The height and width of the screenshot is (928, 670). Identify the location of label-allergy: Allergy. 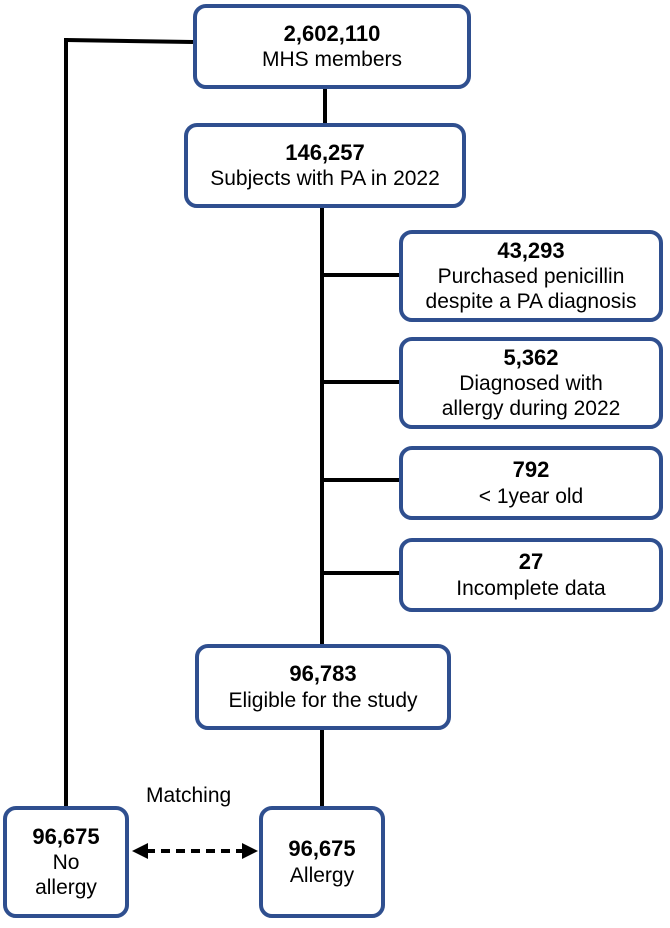
(322, 875).